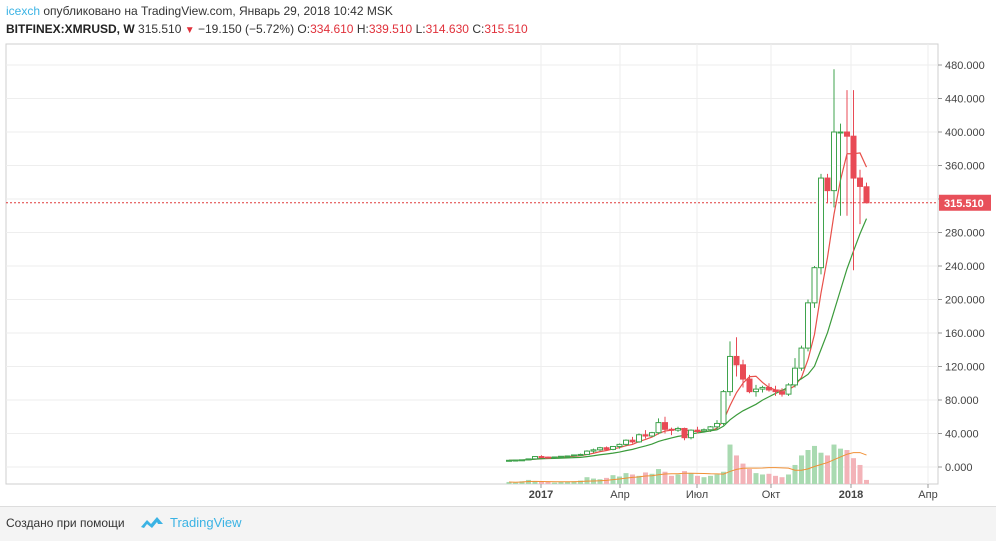 The height and width of the screenshot is (541, 996). Describe the element at coordinates (965, 368) in the screenshot. I see `price-tick-label: 120.000` at that location.